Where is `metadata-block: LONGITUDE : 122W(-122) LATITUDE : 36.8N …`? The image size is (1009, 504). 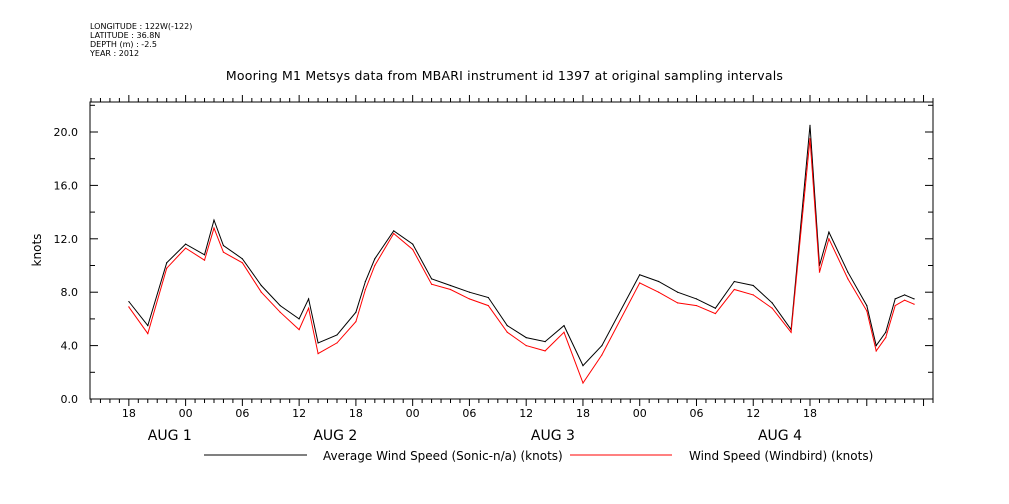 metadata-block: LONGITUDE : 122W(-122) LATITUDE : 36.8N … is located at coordinates (141, 40).